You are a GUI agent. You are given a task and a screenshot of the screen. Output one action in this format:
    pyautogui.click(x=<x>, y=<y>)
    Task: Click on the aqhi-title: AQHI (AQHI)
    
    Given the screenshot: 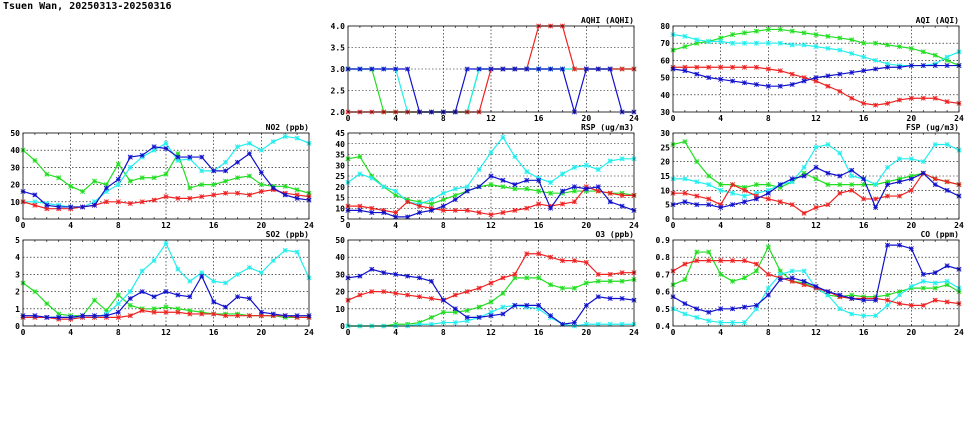 What is the action you would take?
    pyautogui.click(x=607, y=20)
    